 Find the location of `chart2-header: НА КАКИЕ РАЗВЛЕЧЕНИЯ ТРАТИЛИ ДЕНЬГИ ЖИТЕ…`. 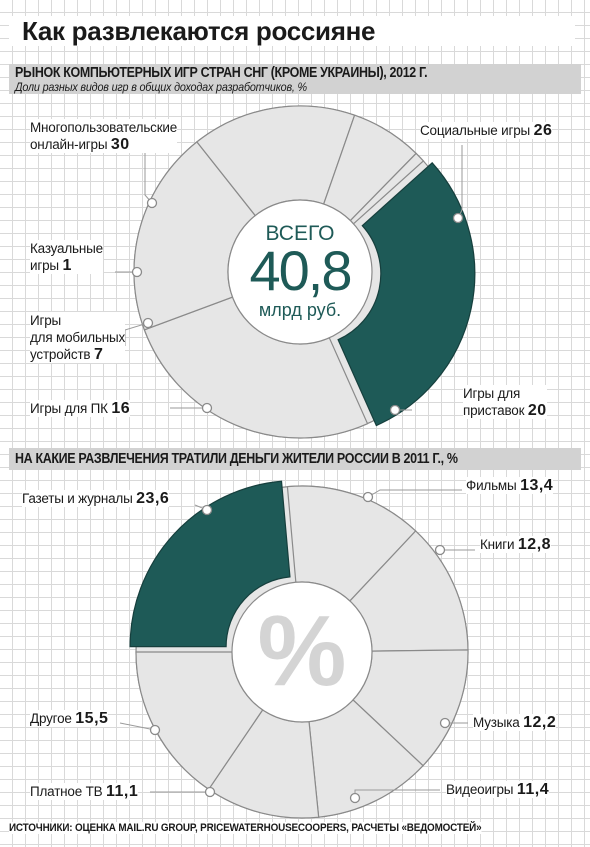

chart2-header: НА КАКИЕ РАЗВЛЕЧЕНИЯ ТРАТИЛИ ДЕНЬГИ ЖИТЕ… is located at coordinates (295, 459).